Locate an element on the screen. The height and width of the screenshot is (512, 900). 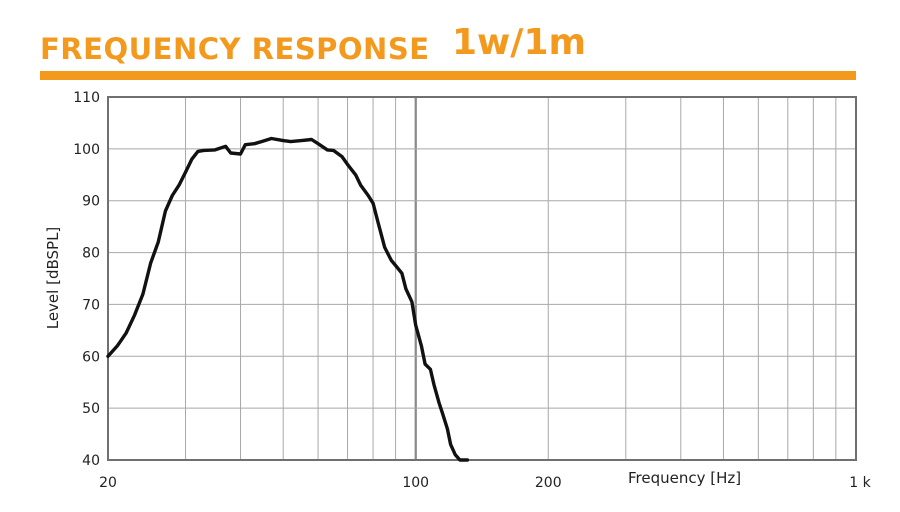
chart-header: FREQUENCY RESPONSE 1w/1m is located at coordinates (450, 52).